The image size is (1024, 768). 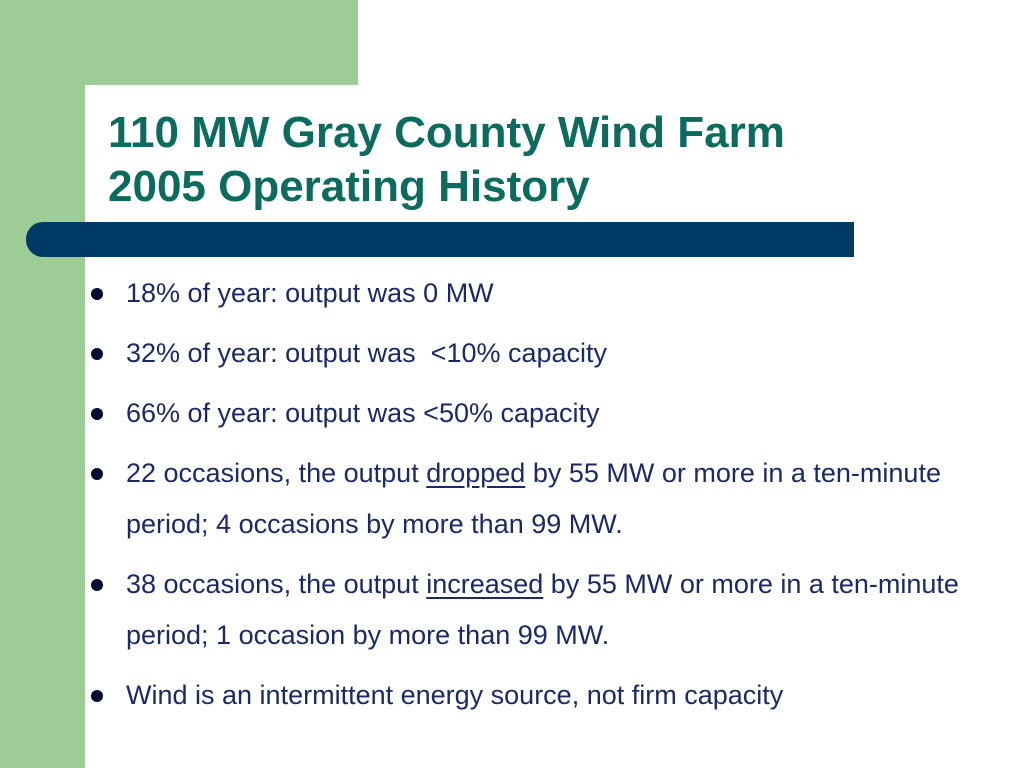 What do you see at coordinates (367, 353) in the screenshot?
I see `bullet-text: 32% of year: output was <10% capacity` at bounding box center [367, 353].